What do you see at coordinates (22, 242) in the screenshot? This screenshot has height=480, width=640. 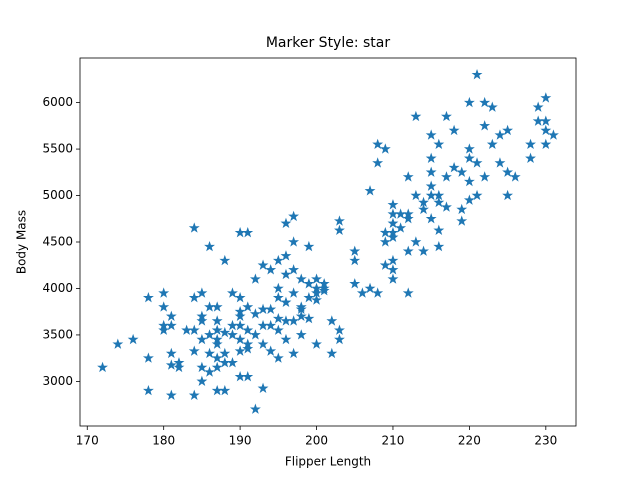 I see `y-axis-label: Body Mass` at bounding box center [22, 242].